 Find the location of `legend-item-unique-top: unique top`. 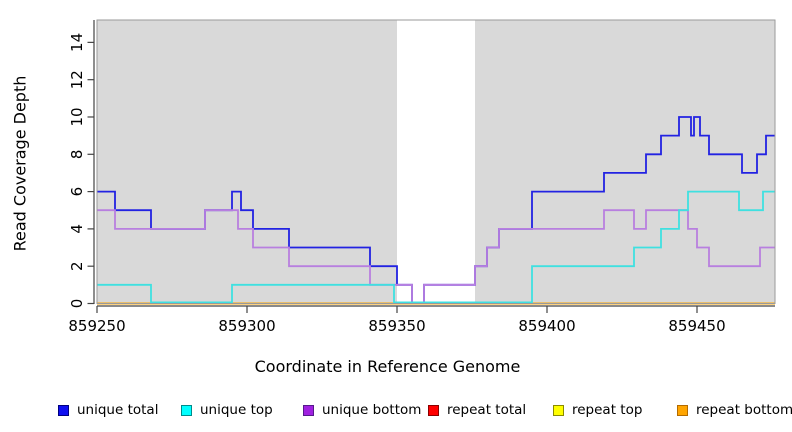

legend-item-unique-top: unique top is located at coordinates (227, 410).